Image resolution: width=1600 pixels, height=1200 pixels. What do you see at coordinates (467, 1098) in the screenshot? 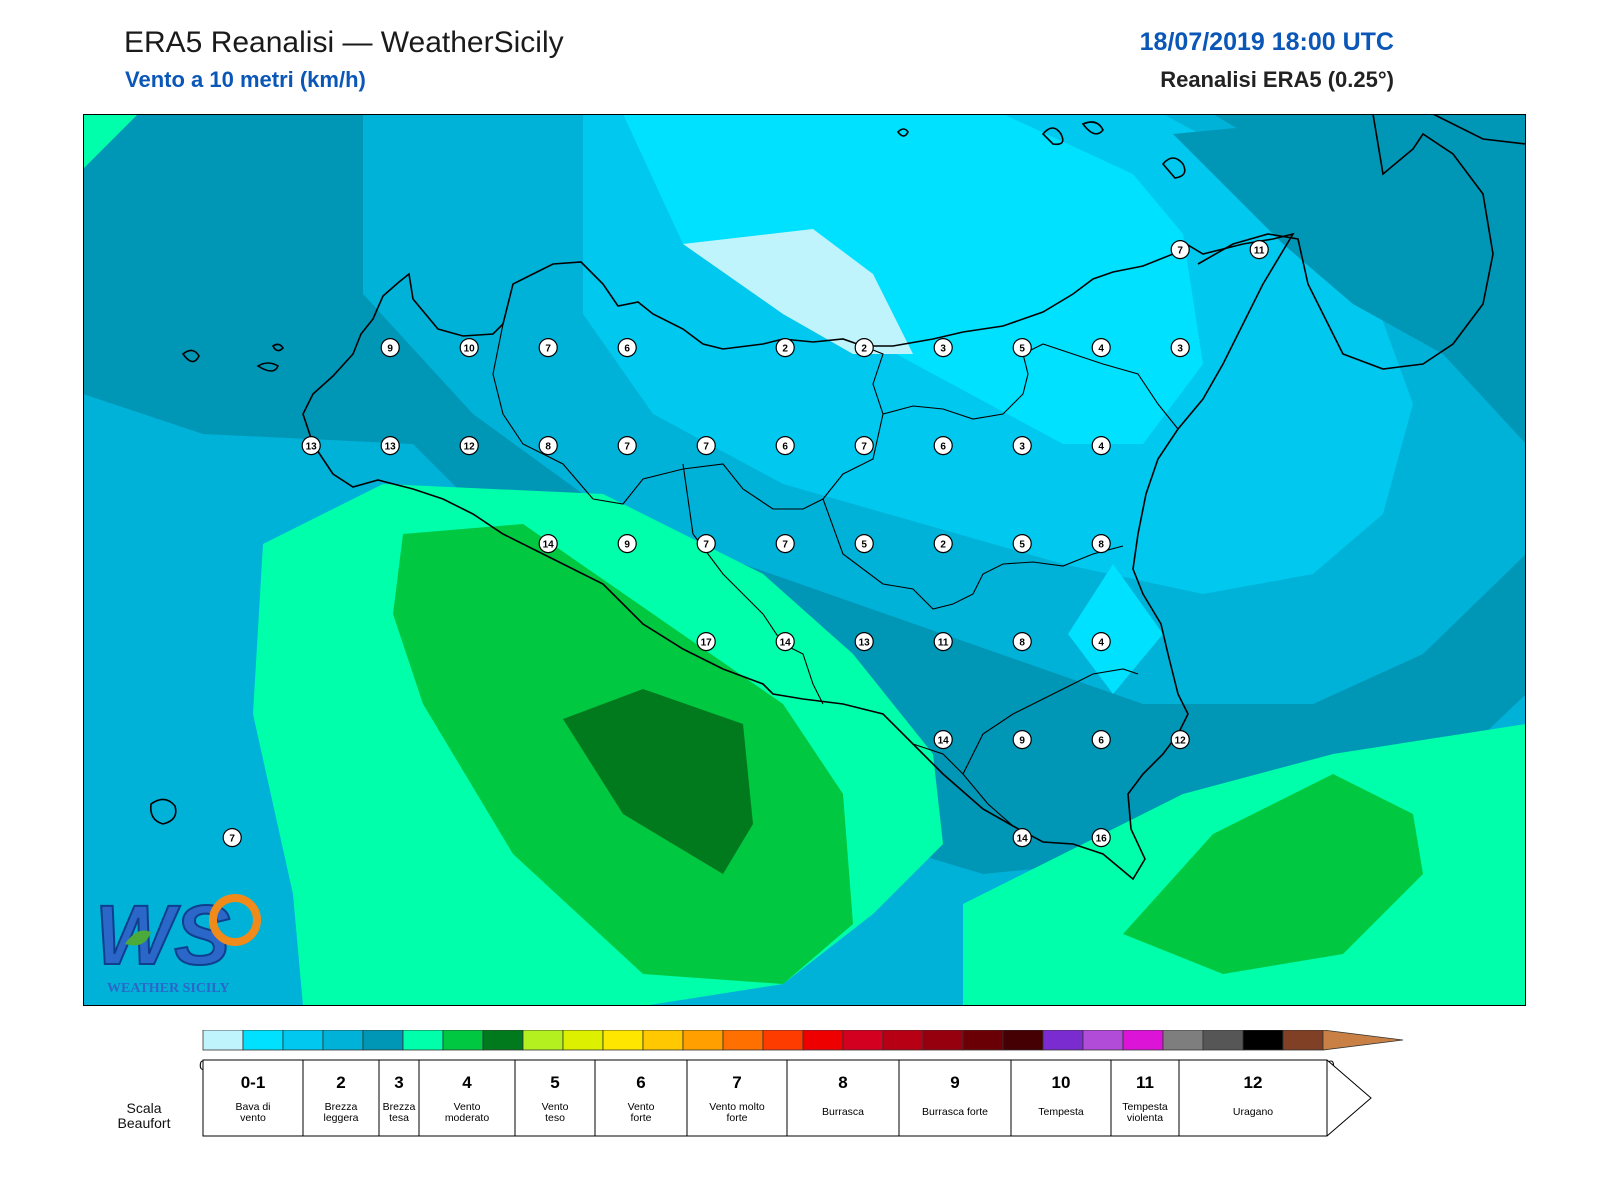
I see `beaufort-box: 4 Vento moderato` at bounding box center [467, 1098].